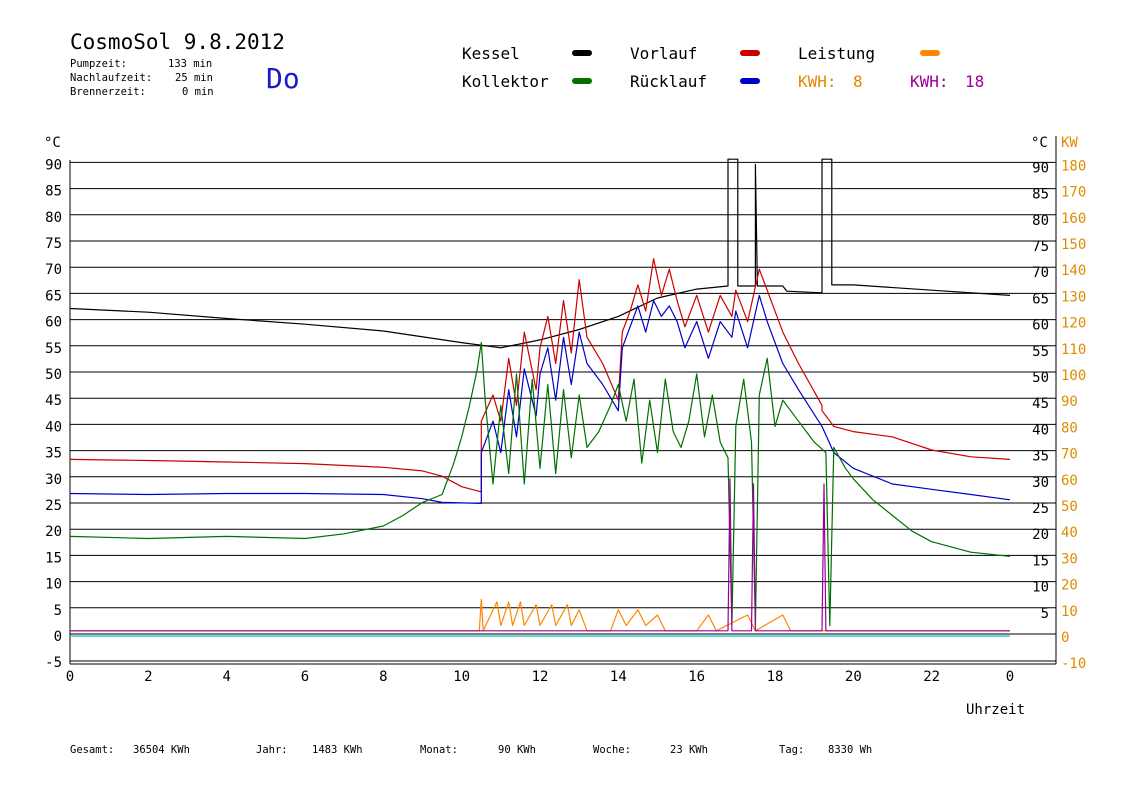 This screenshot has height=812, width=1148. Describe the element at coordinates (517, 750) in the screenshot. I see `footer-monat-value: 90 KWh` at that location.